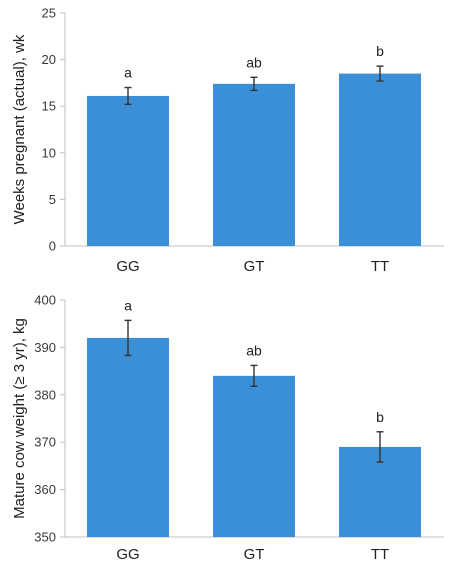  What do you see at coordinates (49, 106) in the screenshot?
I see `y-tick-label: 15` at bounding box center [49, 106].